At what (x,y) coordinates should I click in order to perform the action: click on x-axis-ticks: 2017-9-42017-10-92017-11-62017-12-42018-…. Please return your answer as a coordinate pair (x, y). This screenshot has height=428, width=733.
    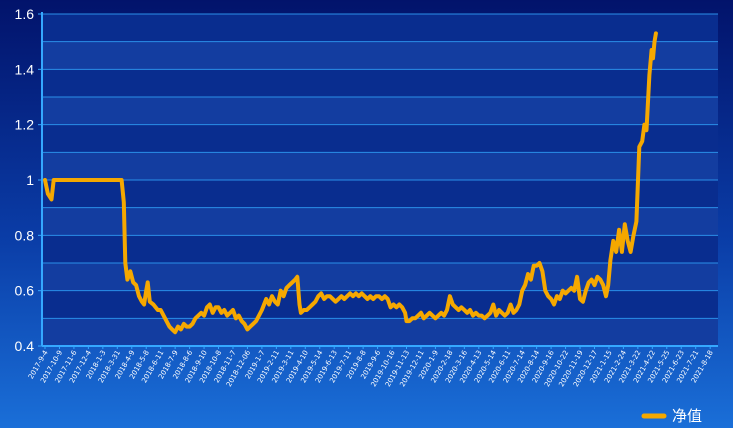
    Looking at the image, I should click on (371, 367).